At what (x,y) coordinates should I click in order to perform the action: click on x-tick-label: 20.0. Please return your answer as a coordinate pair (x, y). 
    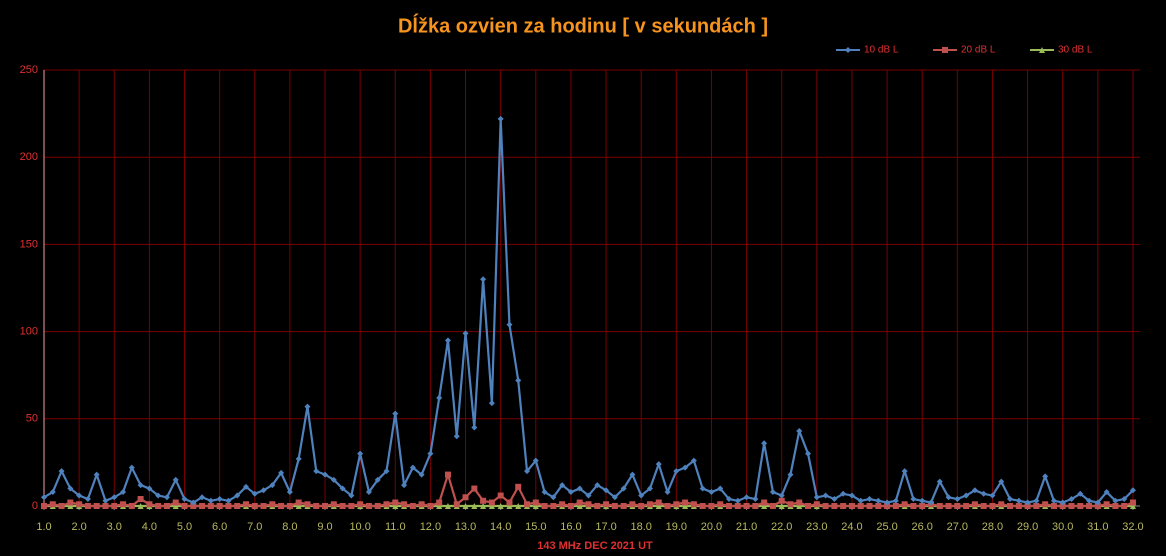
    Looking at the image, I should click on (711, 527).